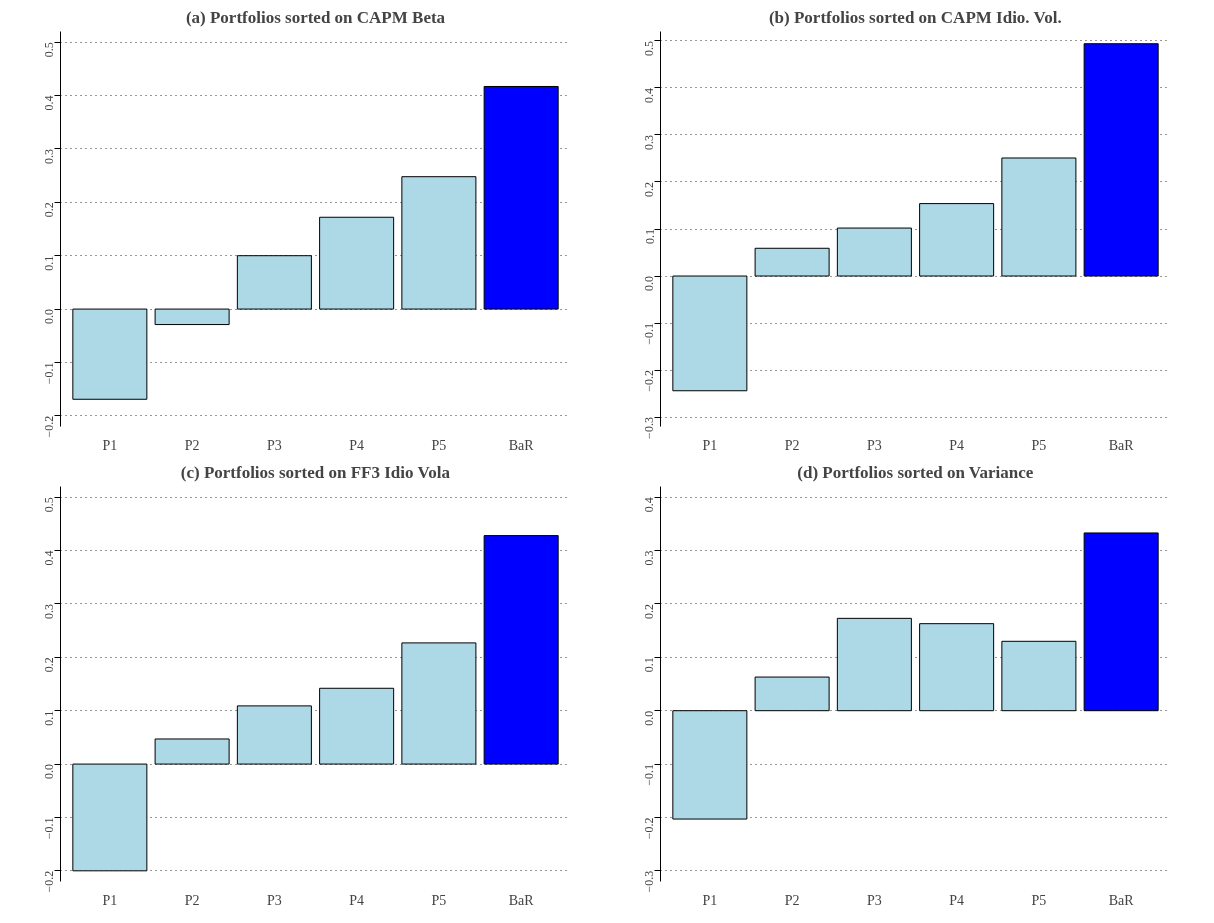 The width and height of the screenshot is (1214, 923). Describe the element at coordinates (915, 17) in the screenshot. I see `chart-title: (b) Portfolios sorted on CAPM Idio. Vol.` at that location.